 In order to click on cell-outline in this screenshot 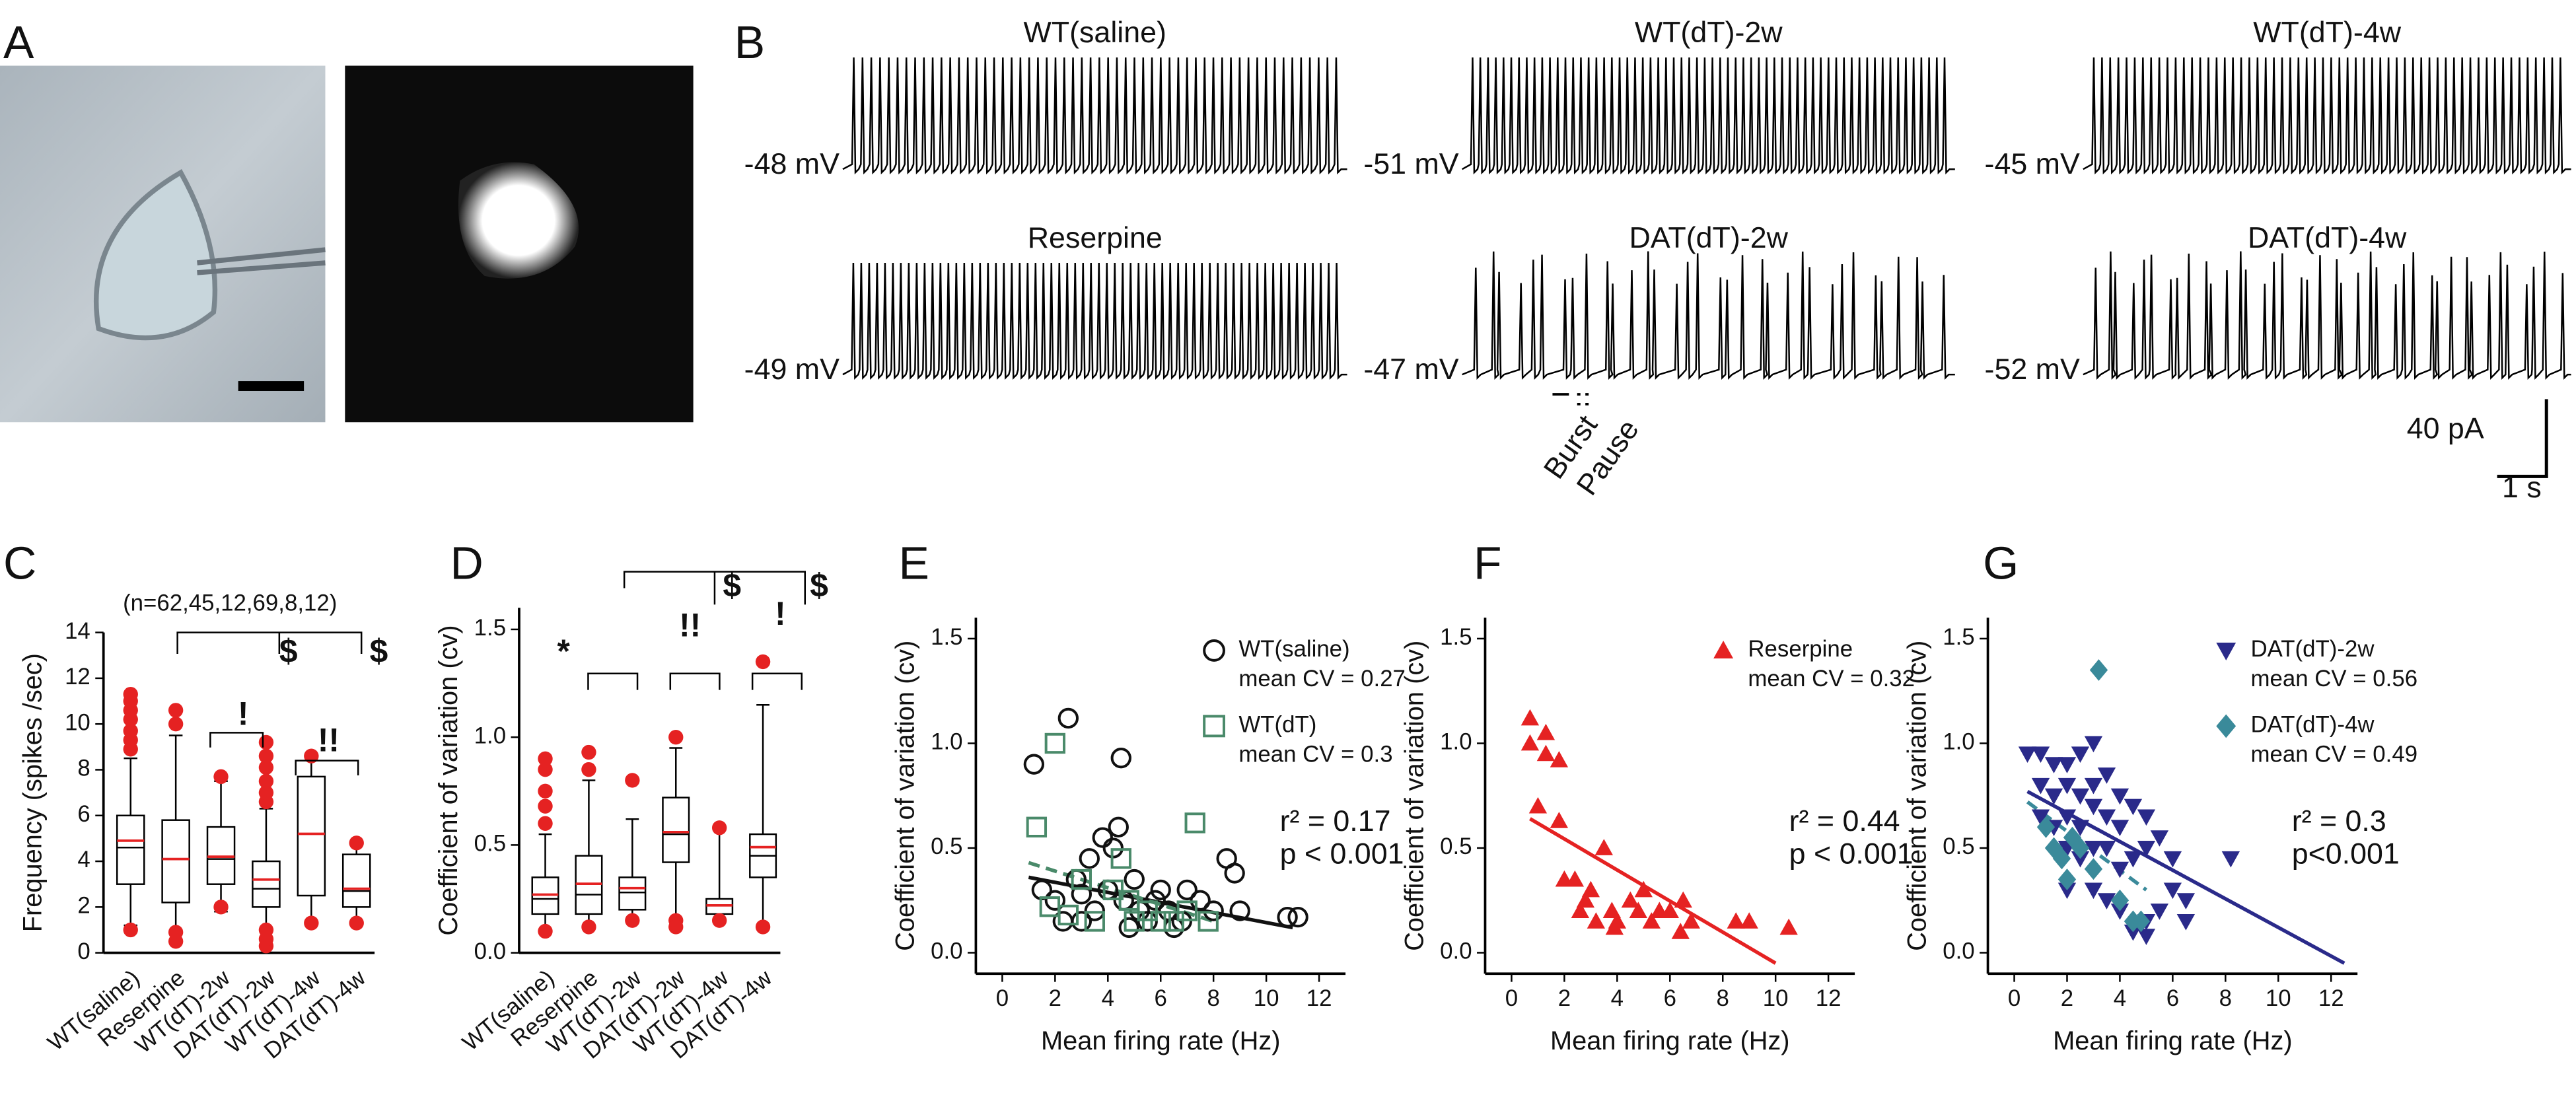, I will do `click(156, 255)`.